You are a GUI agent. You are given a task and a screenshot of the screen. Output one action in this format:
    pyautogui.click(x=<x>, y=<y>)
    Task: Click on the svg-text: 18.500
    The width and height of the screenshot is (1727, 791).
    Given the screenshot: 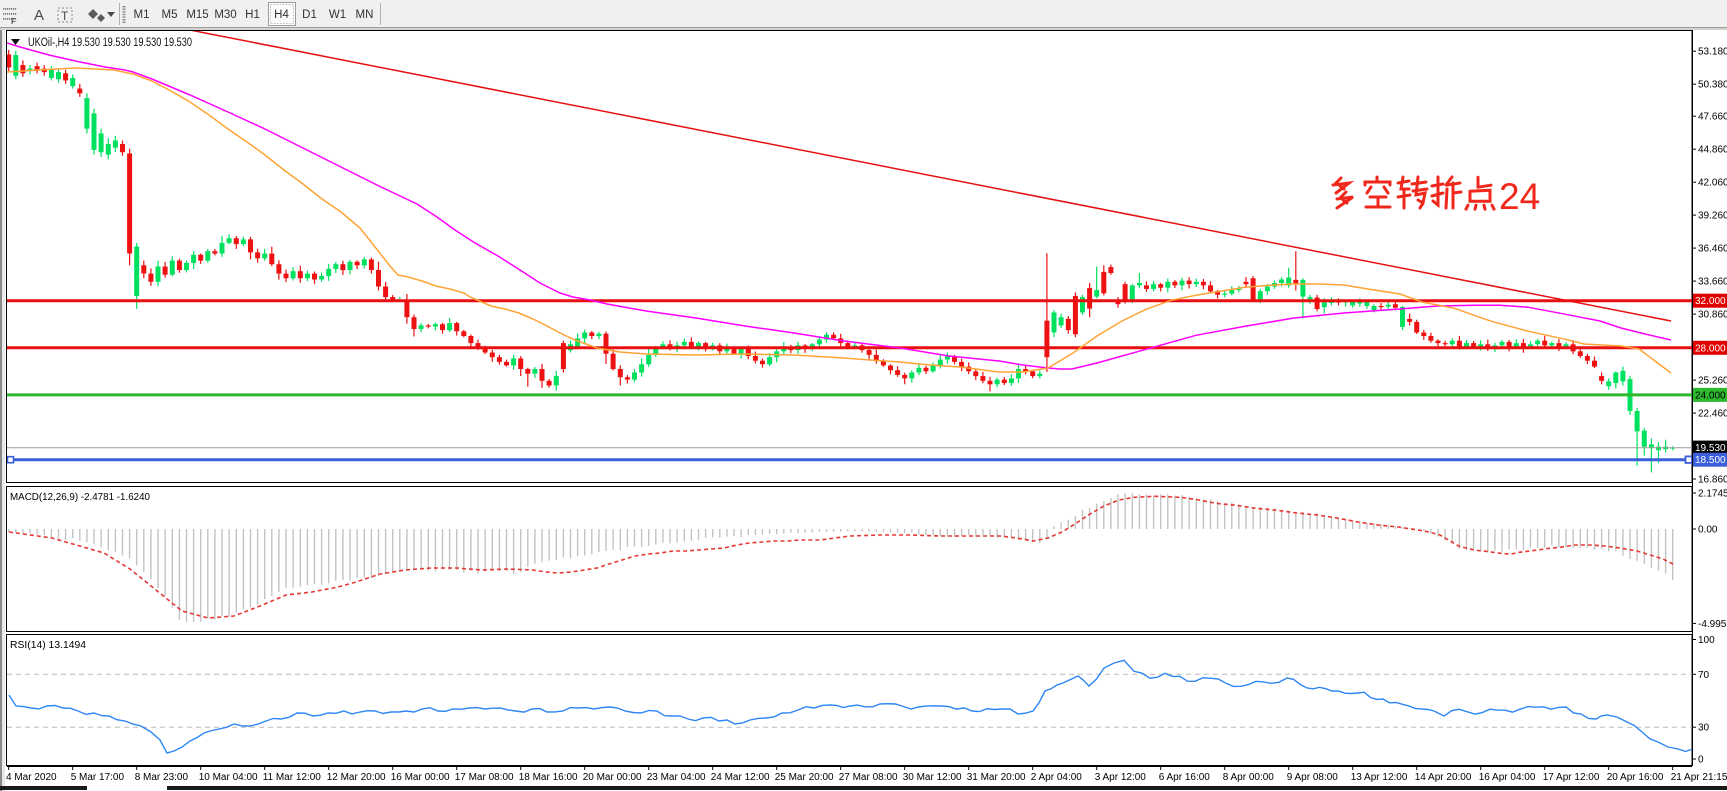 What is the action you would take?
    pyautogui.click(x=1710, y=460)
    